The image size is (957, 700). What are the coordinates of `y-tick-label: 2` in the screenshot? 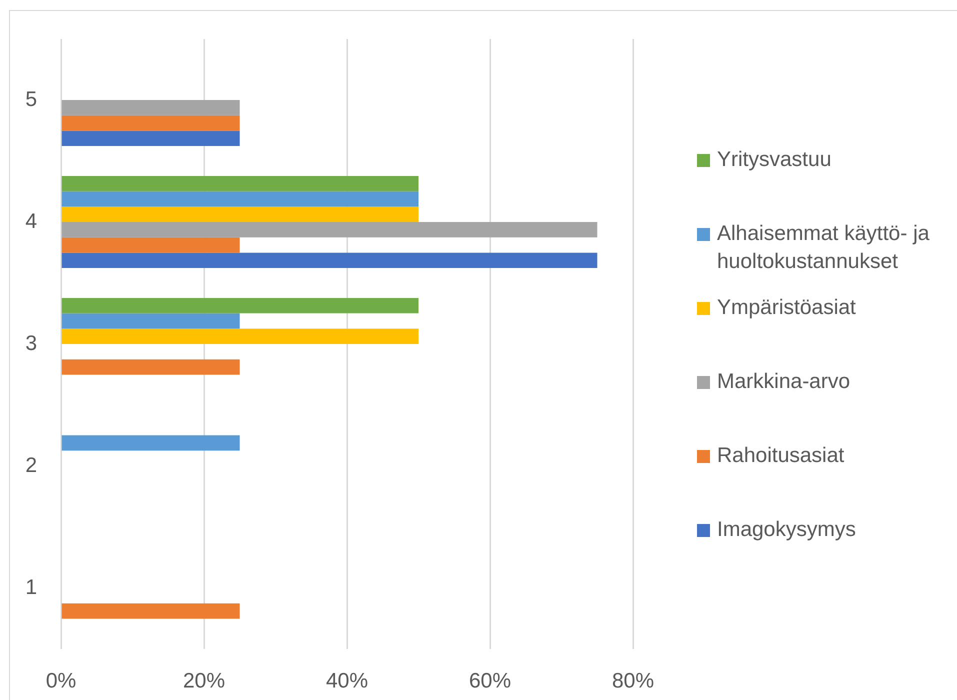 It's located at (31, 465).